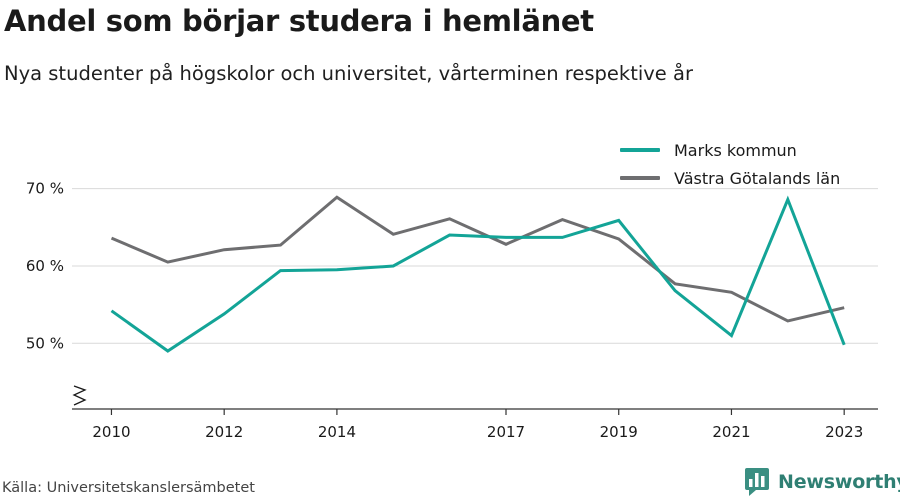  I want to click on brand-logo: Newsworthy, so click(822, 482).